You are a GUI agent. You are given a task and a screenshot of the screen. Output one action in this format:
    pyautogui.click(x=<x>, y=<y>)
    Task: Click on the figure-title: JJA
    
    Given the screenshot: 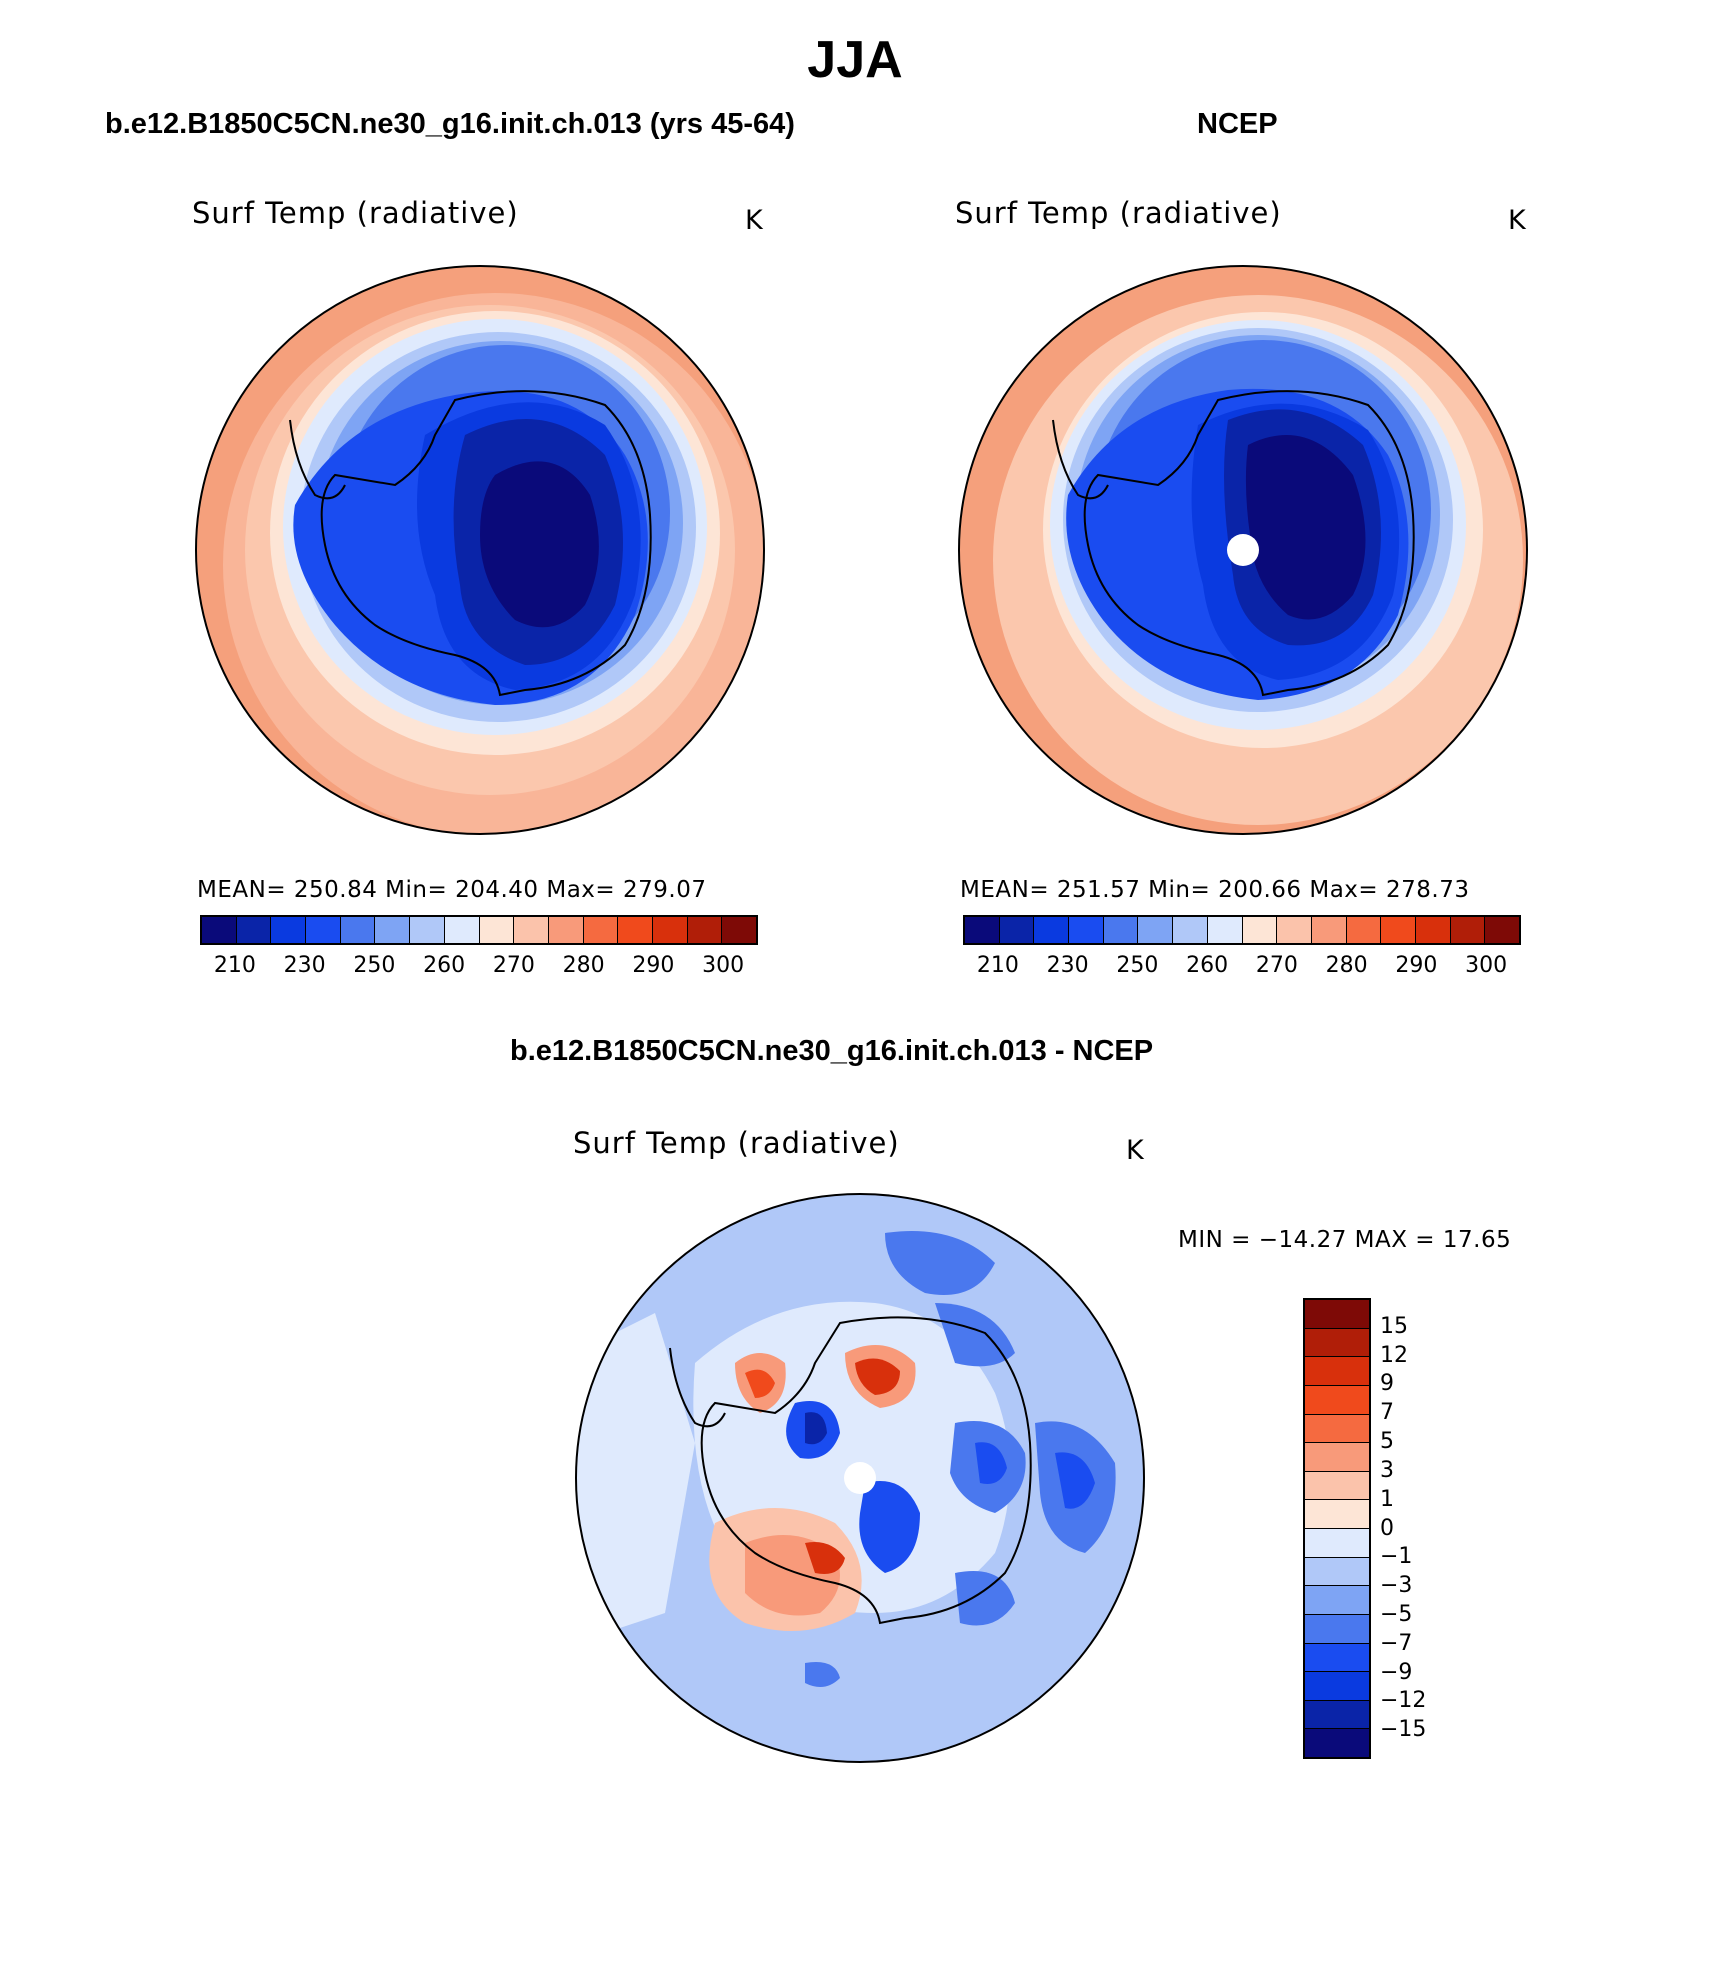 What is the action you would take?
    pyautogui.click(x=855, y=60)
    